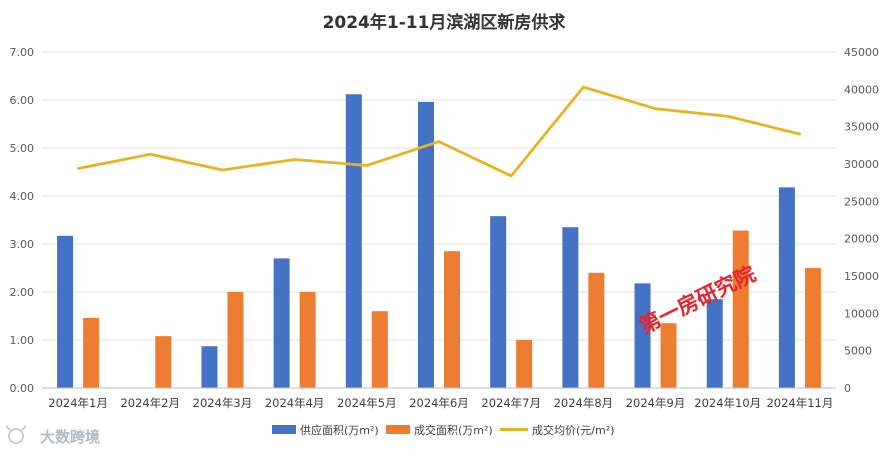  Describe the element at coordinates (847, 388) in the screenshot. I see `y-right-tick-label: 0` at that location.